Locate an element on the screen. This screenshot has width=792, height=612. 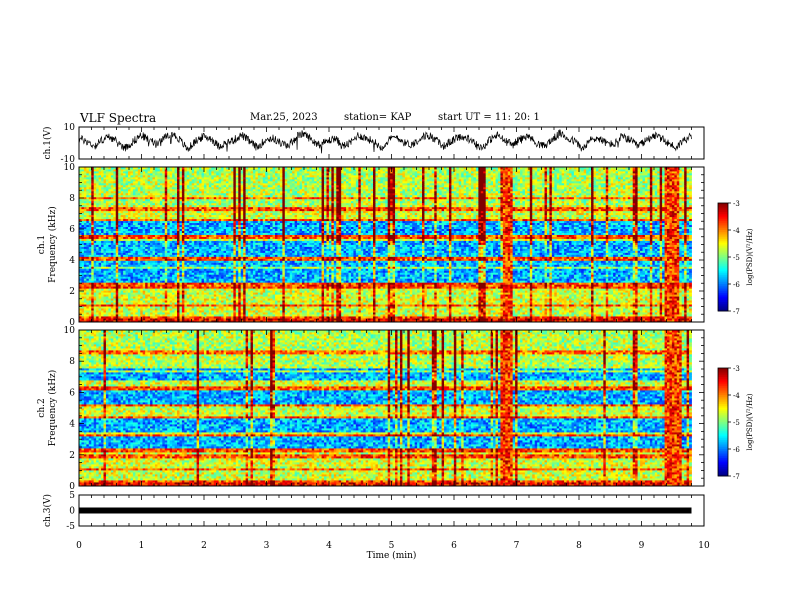
ch1-y-tick-label: -10 is located at coordinates (68, 160).